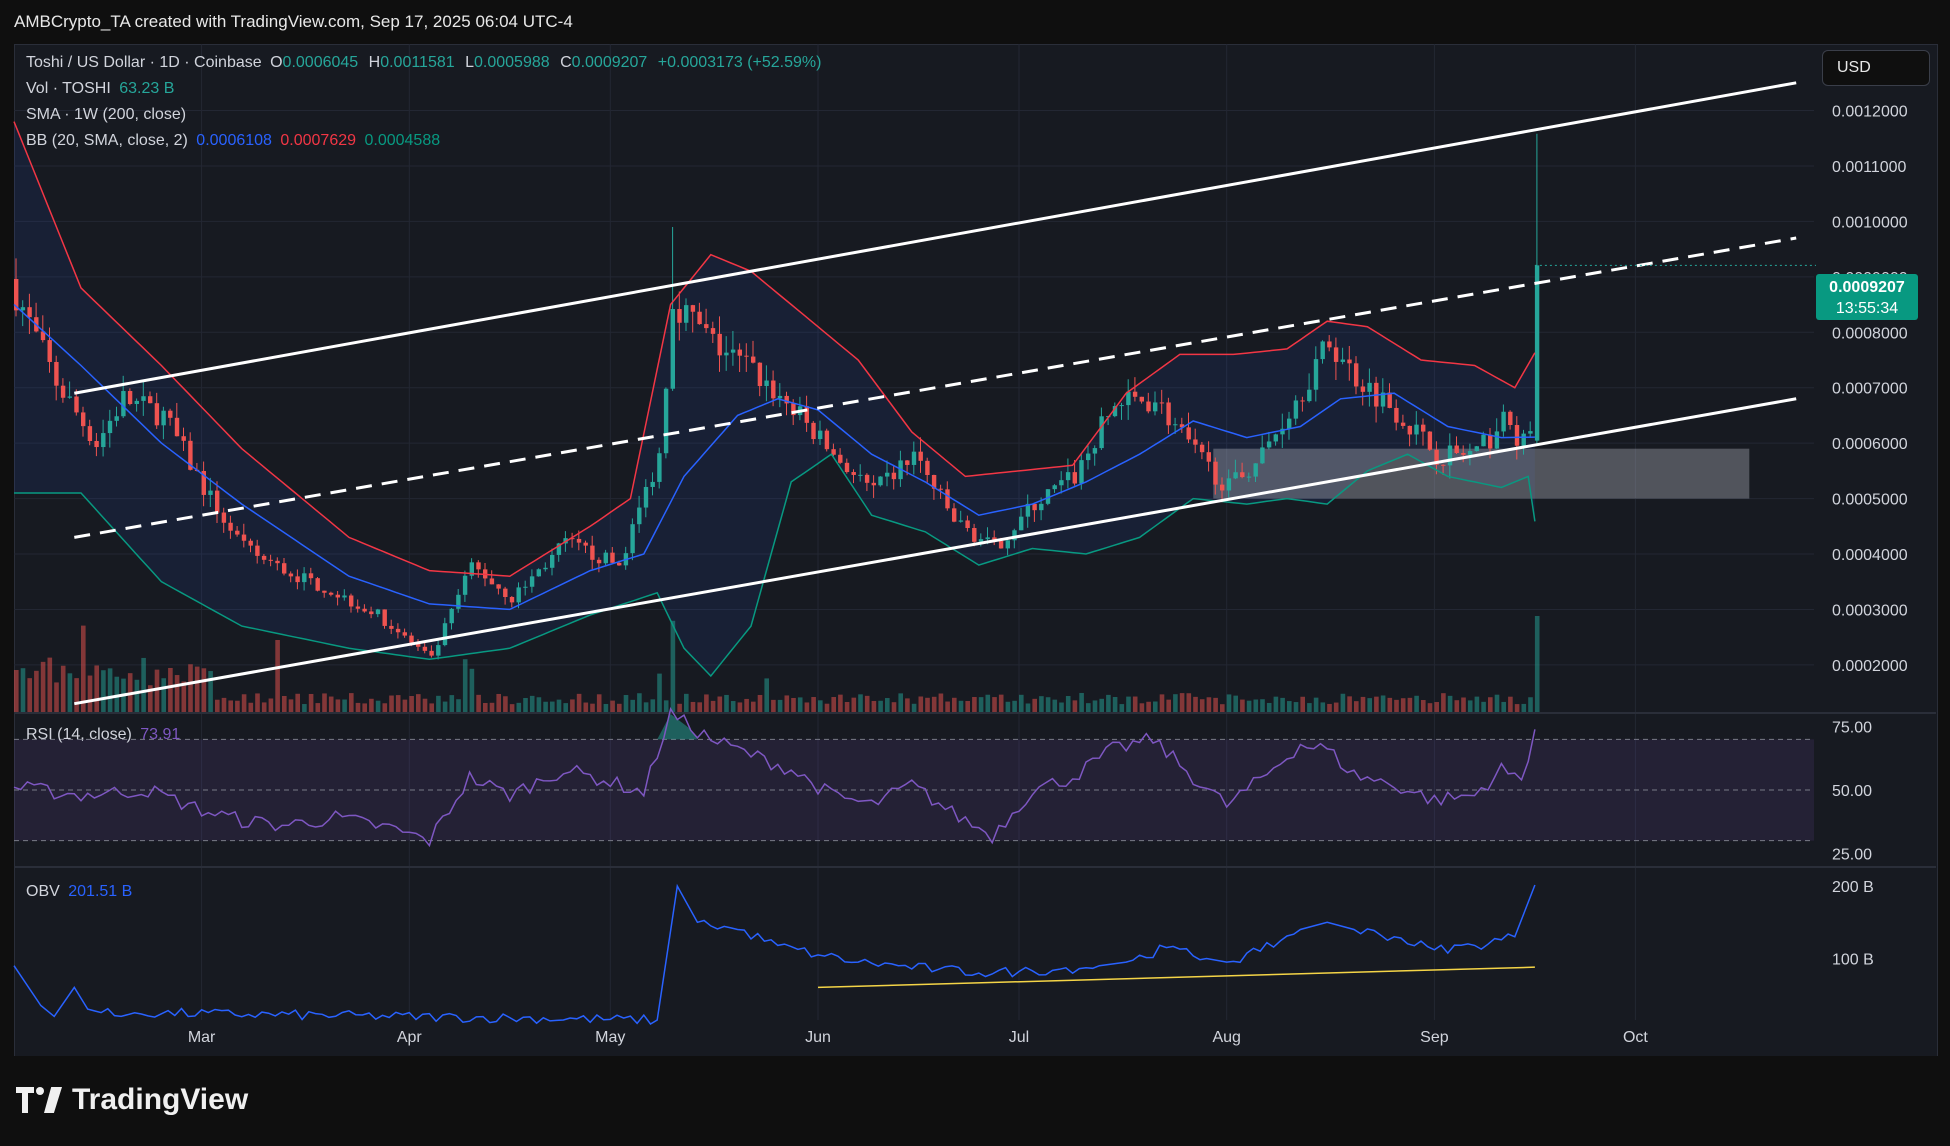 This screenshot has width=1950, height=1146. What do you see at coordinates (1870, 222) in the screenshot?
I see `price-axis-label: 0.0010000` at bounding box center [1870, 222].